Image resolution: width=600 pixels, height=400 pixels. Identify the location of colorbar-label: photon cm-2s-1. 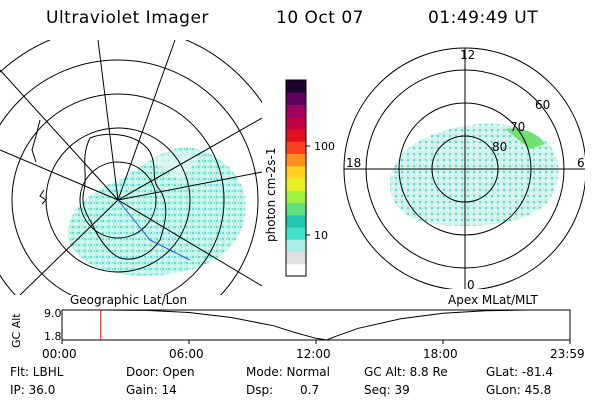
(271, 195).